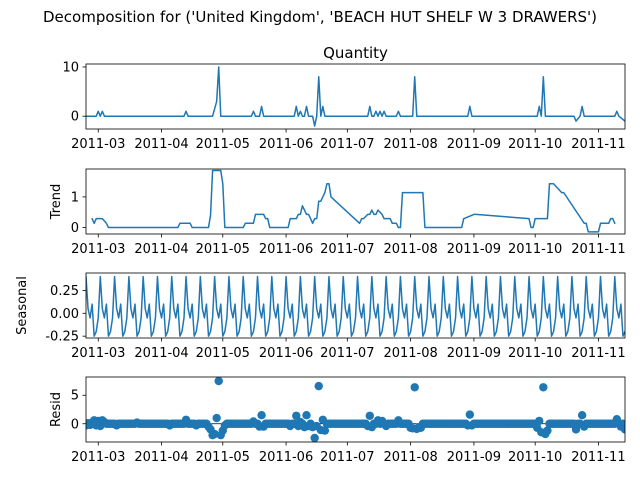 This screenshot has width=640, height=480. I want to click on trend-ytick-label: 0, so click(75, 228).